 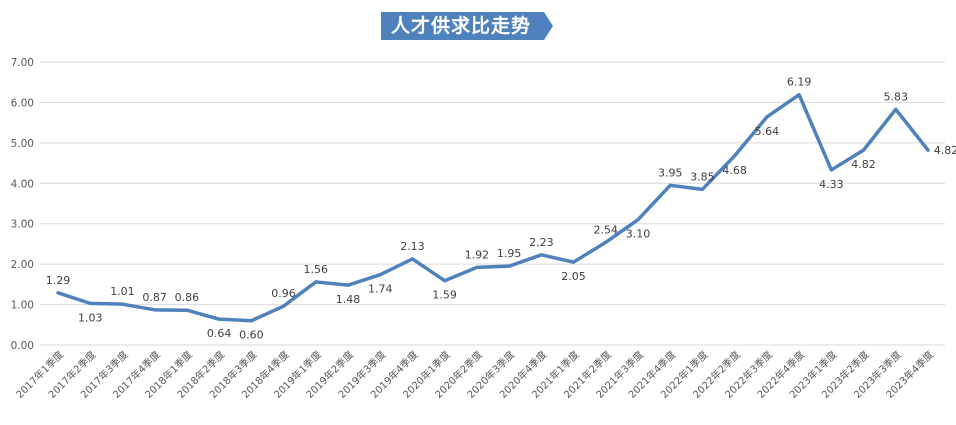 I want to click on data-label: 0.60, so click(x=251, y=335).